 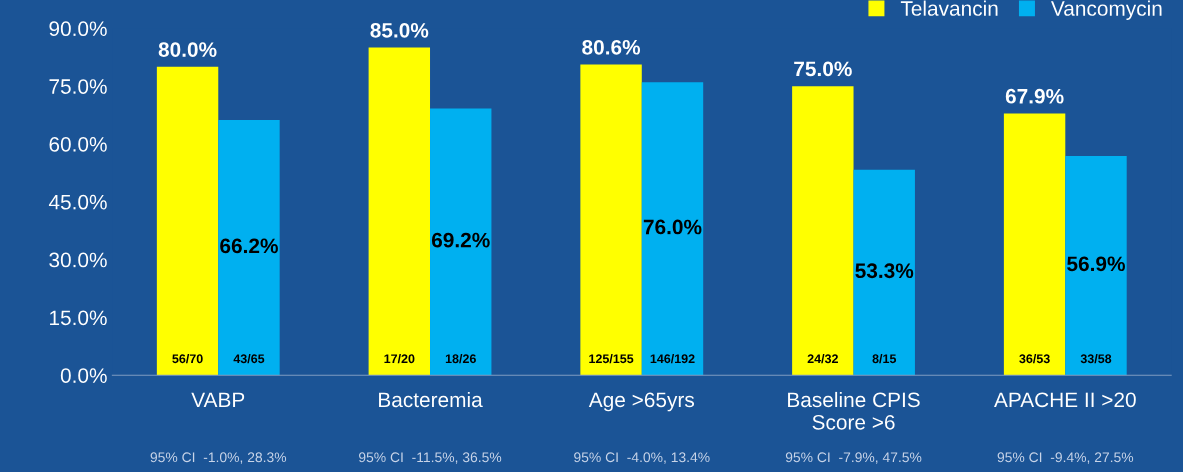 What do you see at coordinates (78, 86) in the screenshot?
I see `y-tick-label: 75.0%` at bounding box center [78, 86].